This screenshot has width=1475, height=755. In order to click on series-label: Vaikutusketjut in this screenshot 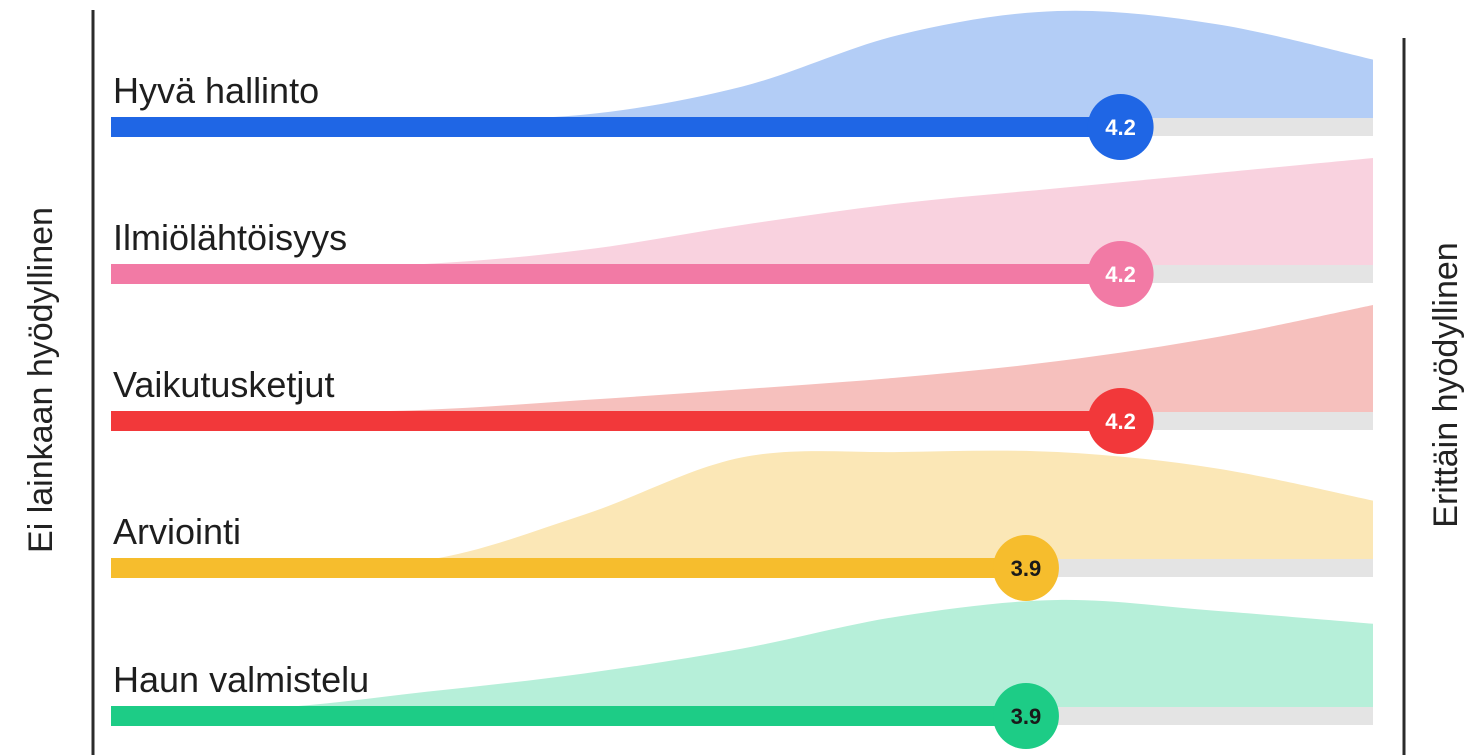, I will do `click(223, 384)`.